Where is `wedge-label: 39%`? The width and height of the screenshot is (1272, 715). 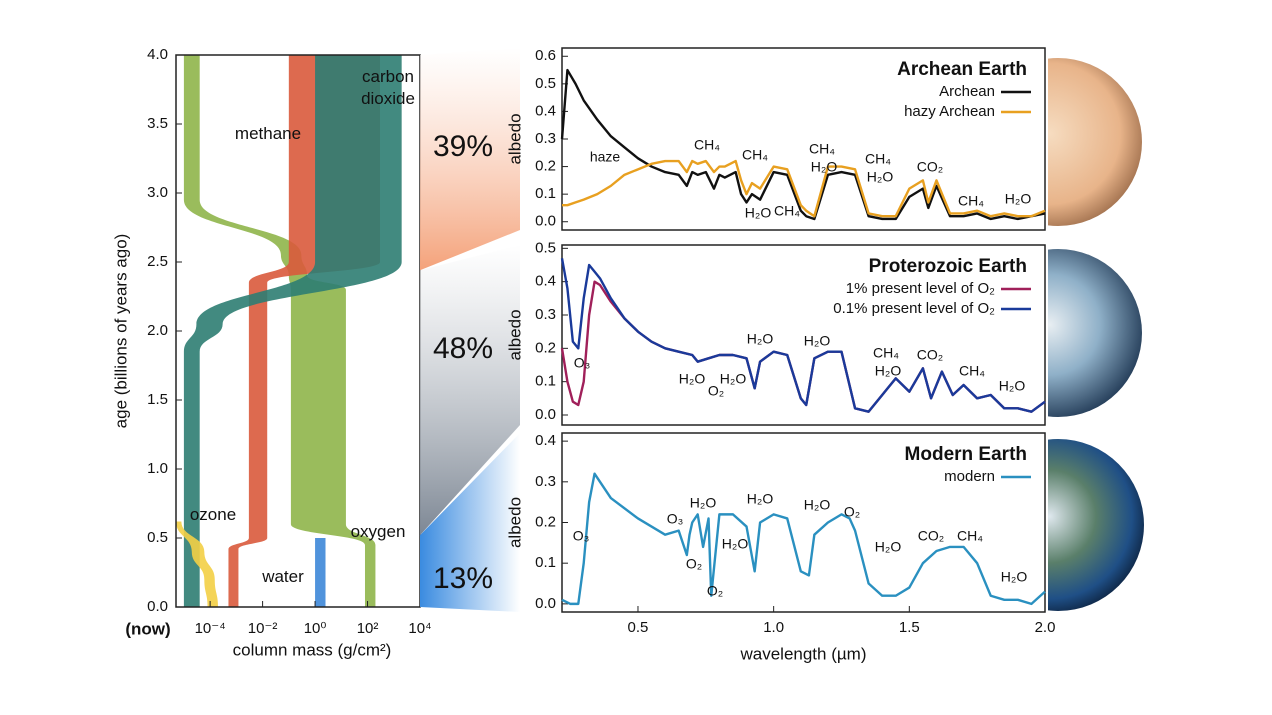
wedge-label: 39% is located at coordinates (463, 146).